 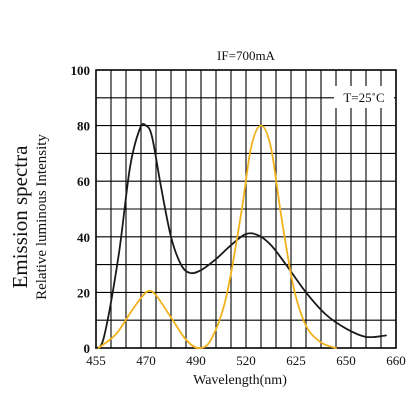 I want to click on y-tick-label: 0, so click(x=87, y=348).